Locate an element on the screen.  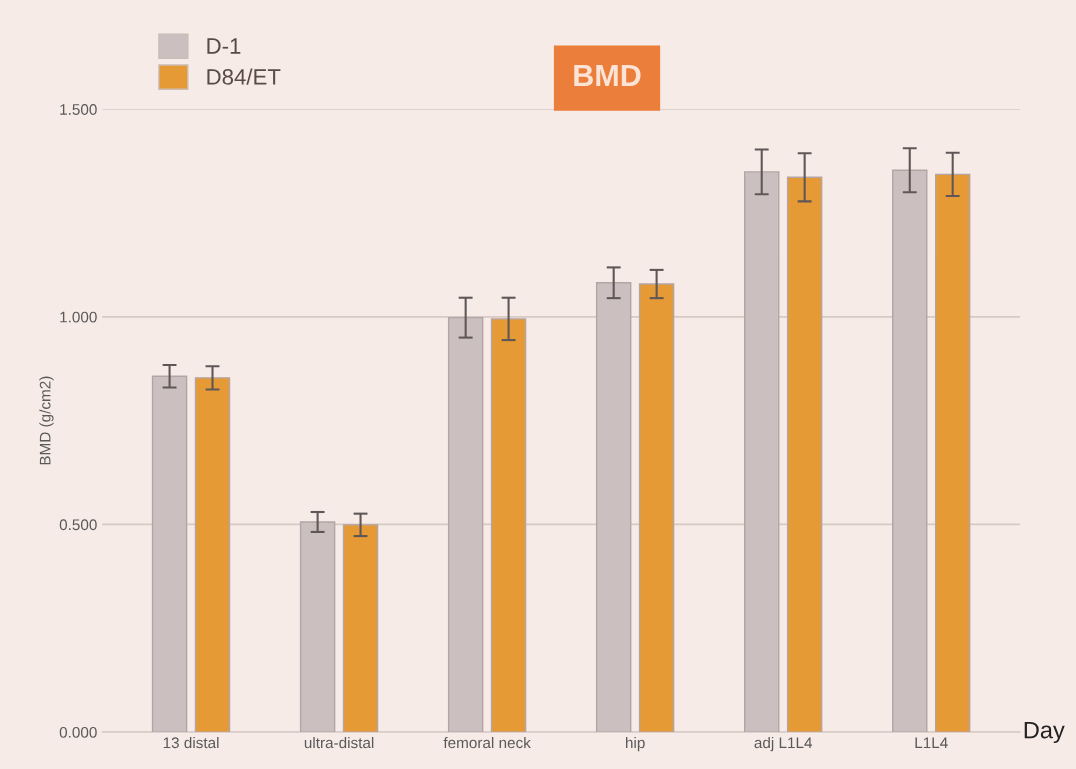
x-tick-label: ultra-distal is located at coordinates (339, 742).